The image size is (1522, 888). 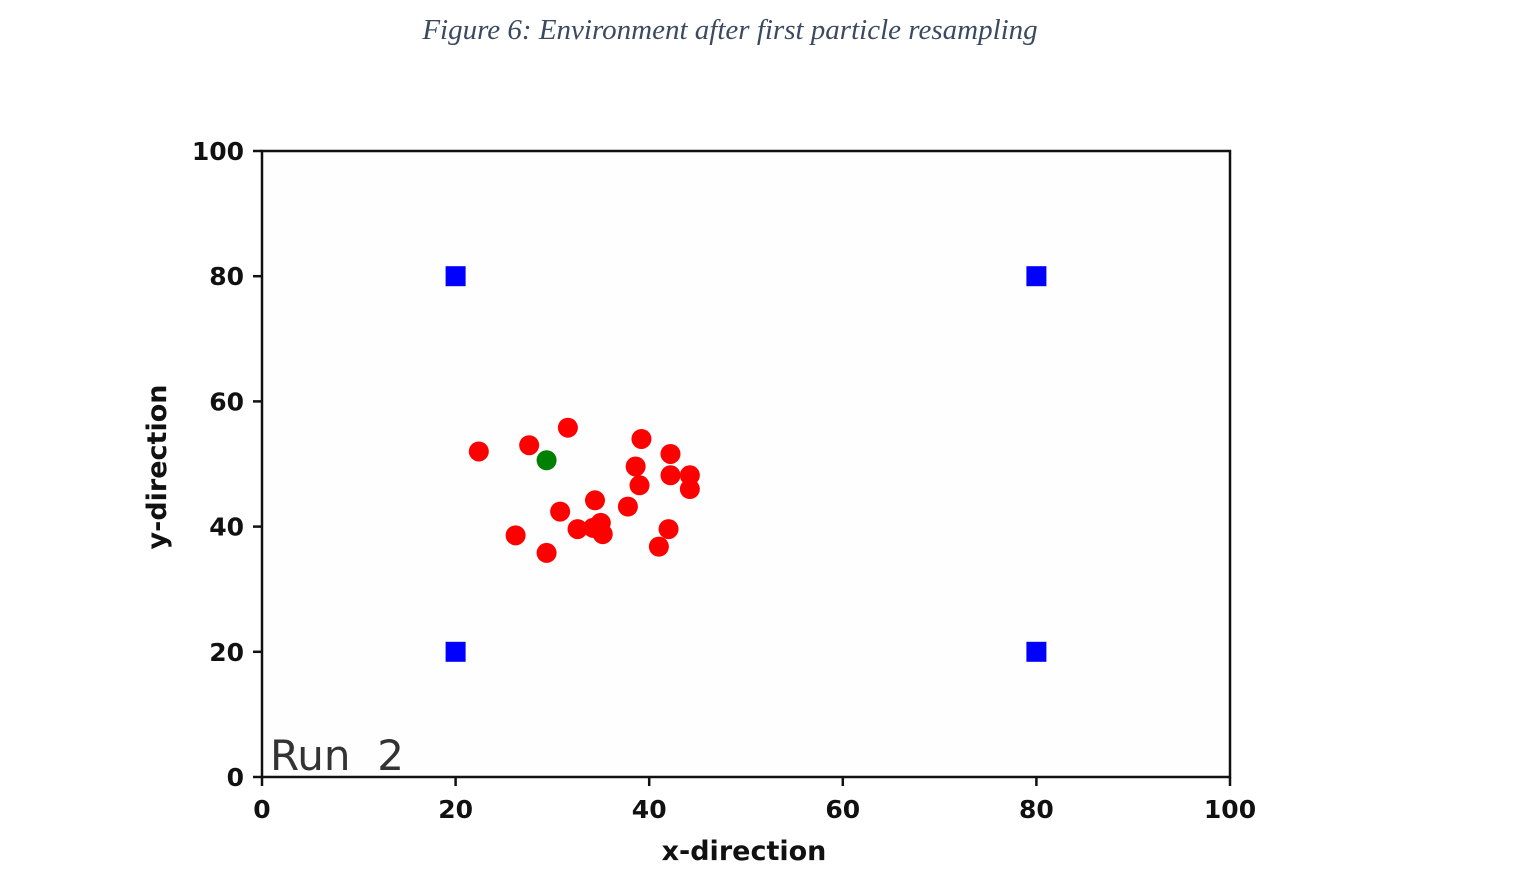 I want to click on x-tick-label: 0, so click(x=261, y=809).